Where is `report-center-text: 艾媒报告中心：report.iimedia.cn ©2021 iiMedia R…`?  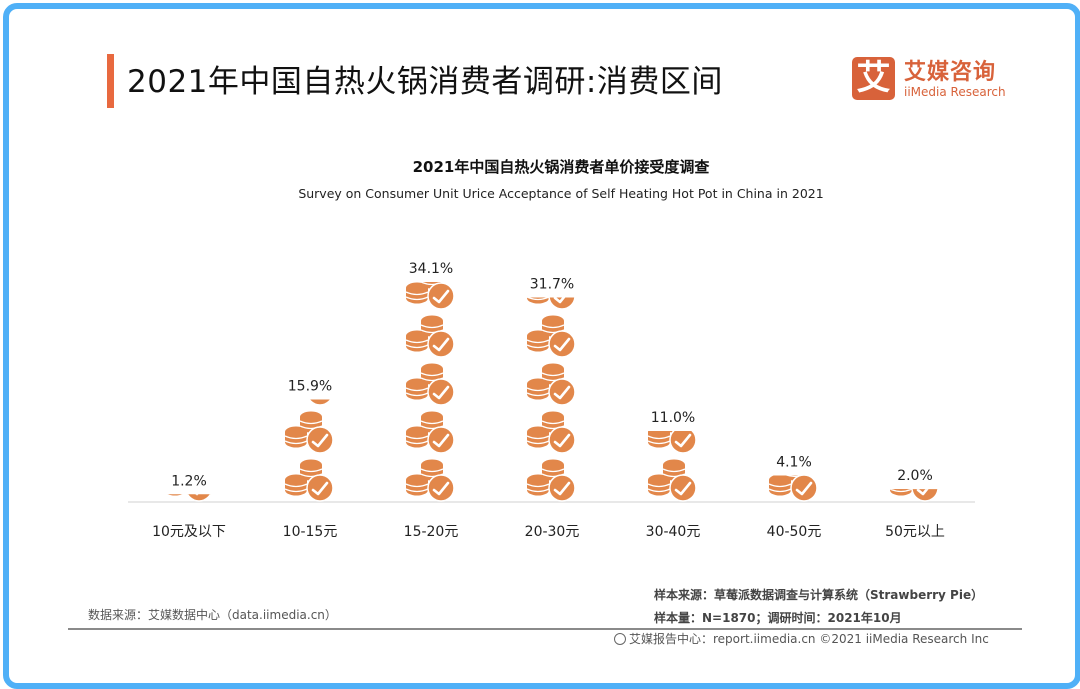 report-center-text: 艾媒报告中心：report.iimedia.cn ©2021 iiMedia R… is located at coordinates (809, 639).